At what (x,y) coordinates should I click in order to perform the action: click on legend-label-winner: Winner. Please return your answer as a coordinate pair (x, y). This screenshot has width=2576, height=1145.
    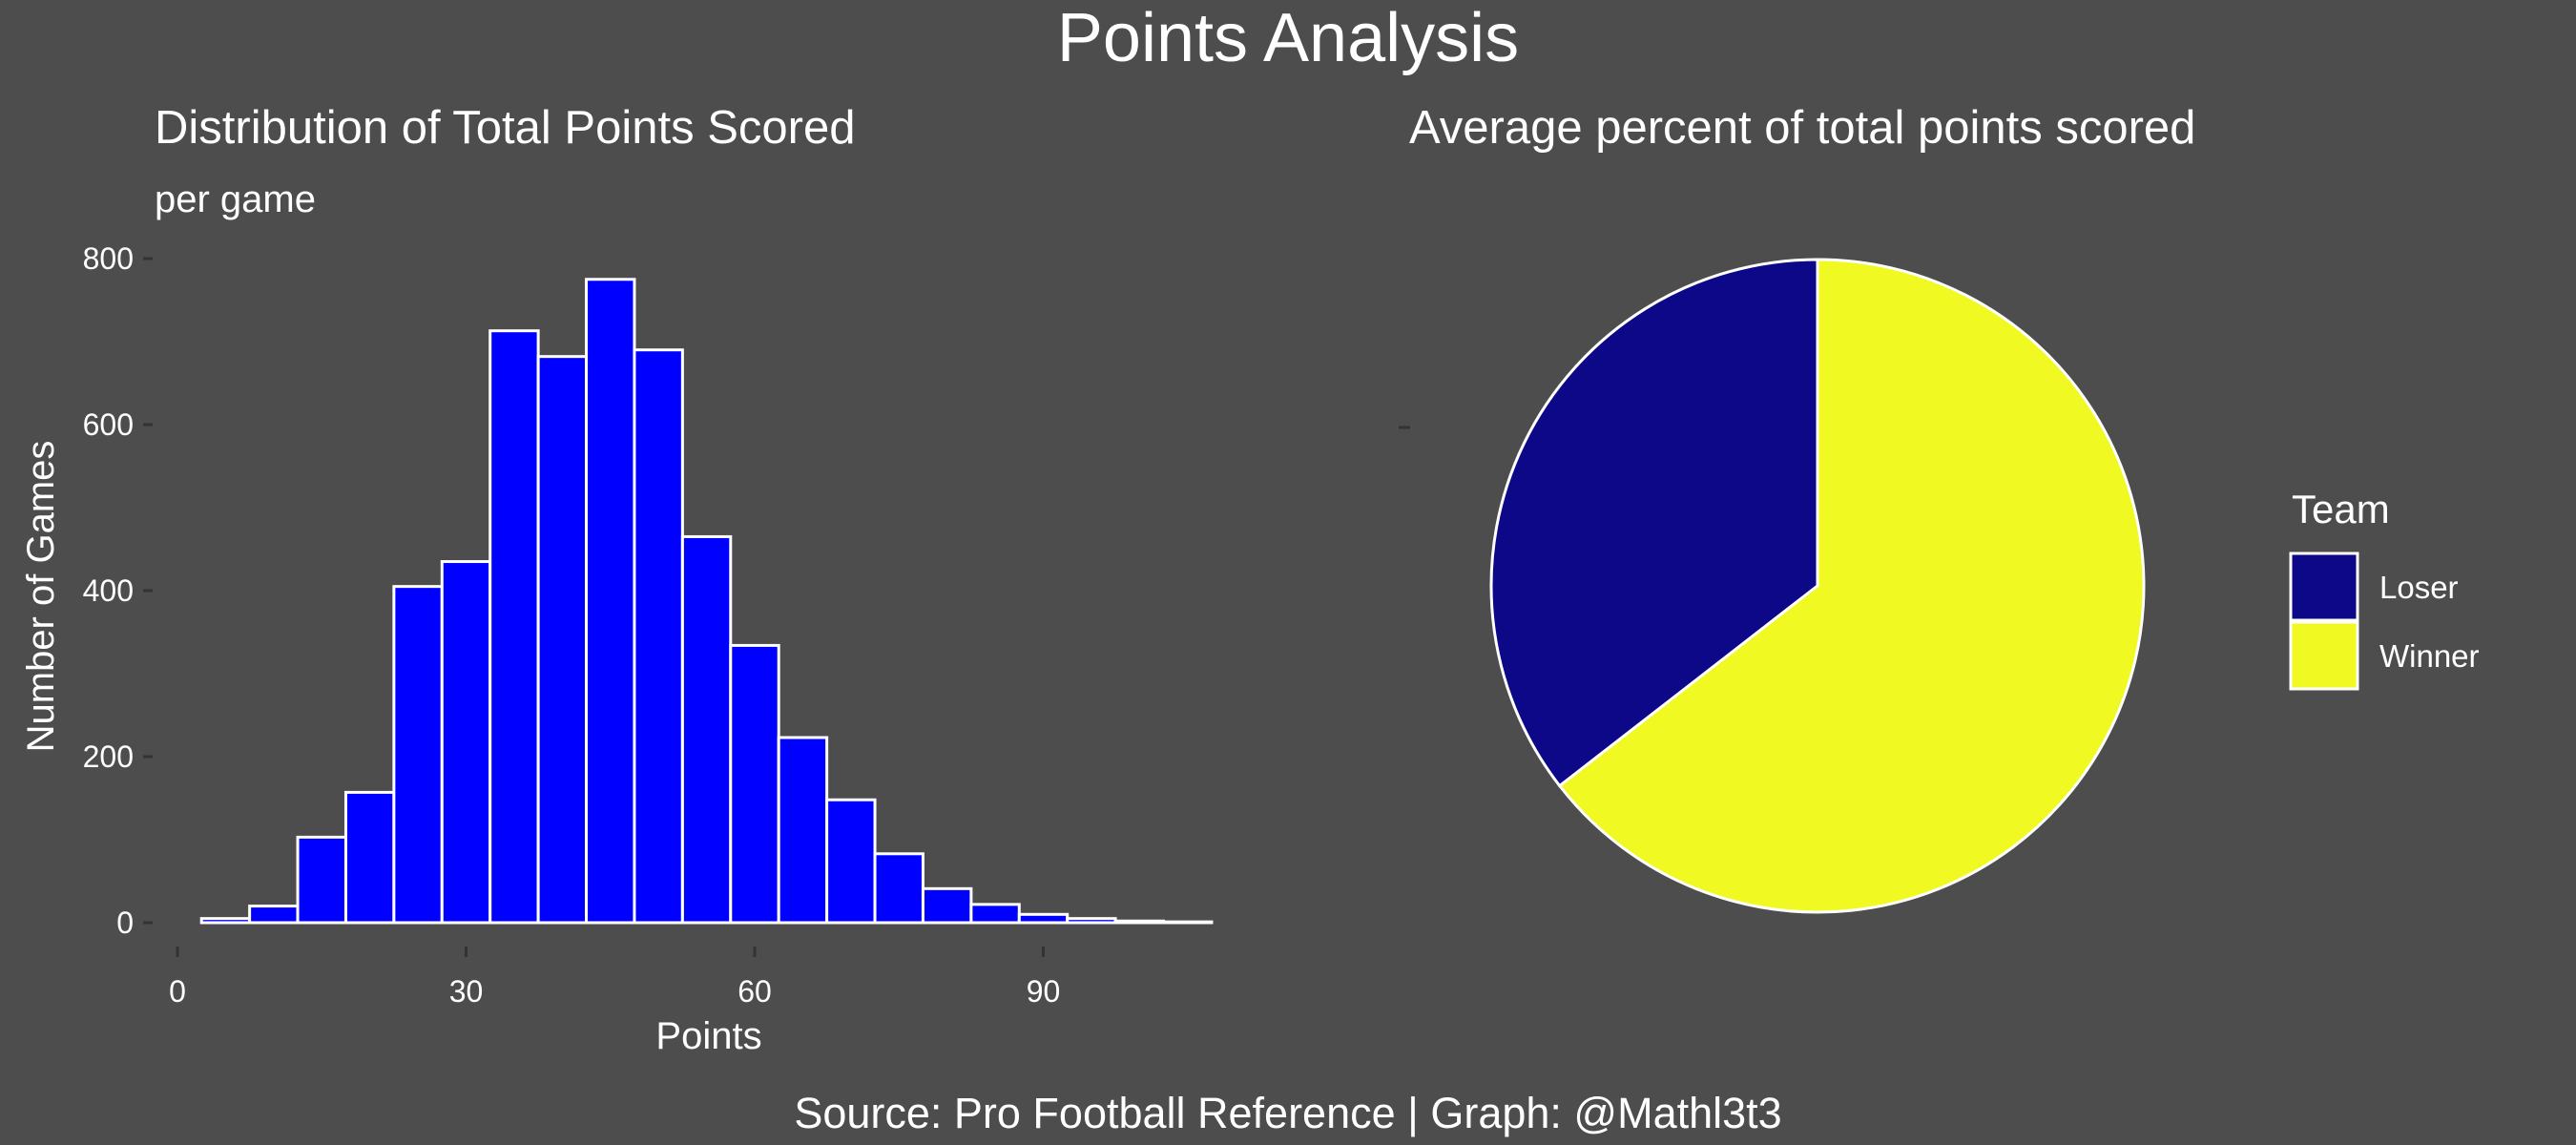
    Looking at the image, I should click on (2429, 656).